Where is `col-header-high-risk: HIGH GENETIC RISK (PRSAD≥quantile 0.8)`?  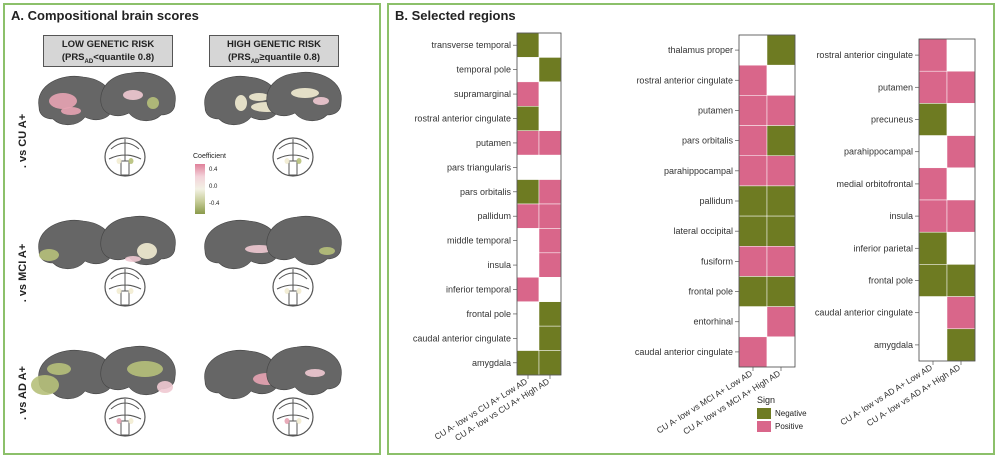
col-header-high-risk: HIGH GENETIC RISK (PRSAD≥quantile 0.8) is located at coordinates (274, 51).